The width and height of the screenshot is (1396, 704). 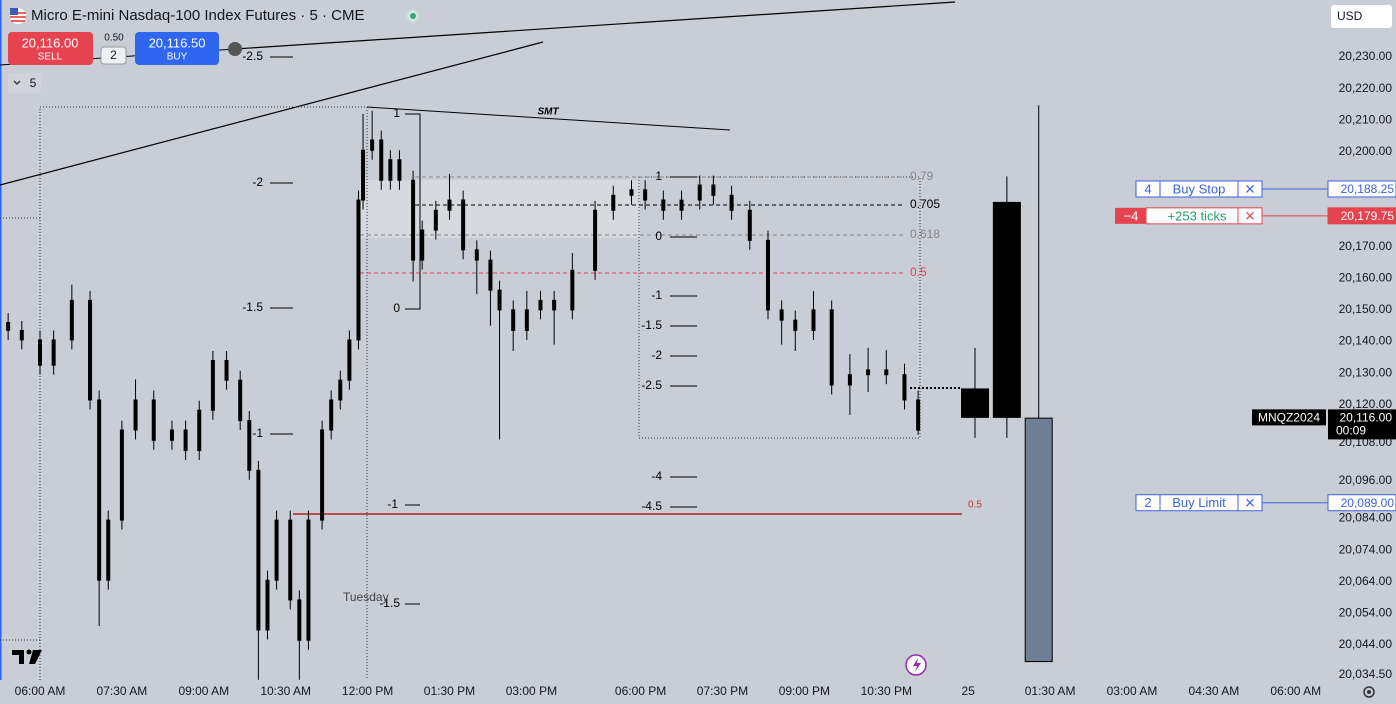 I want to click on quantity-box: 2, so click(x=113, y=55).